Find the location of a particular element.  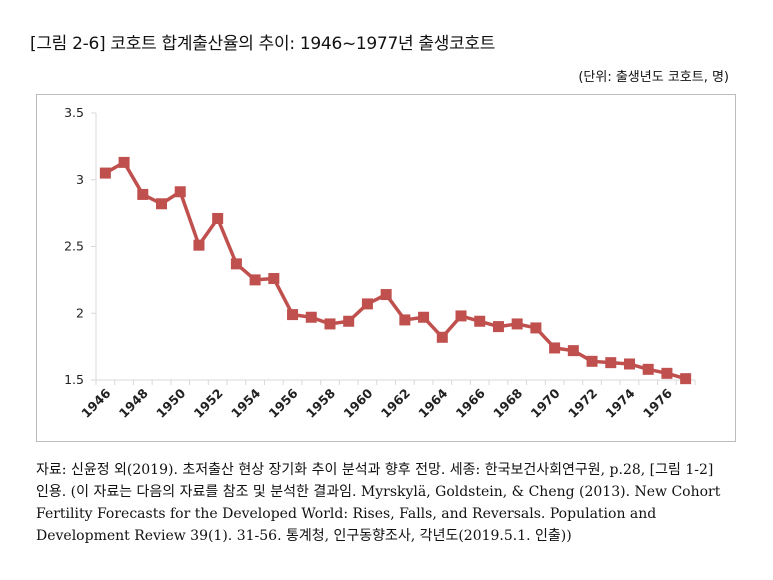

x-tick-label: 1952 is located at coordinates (208, 403).